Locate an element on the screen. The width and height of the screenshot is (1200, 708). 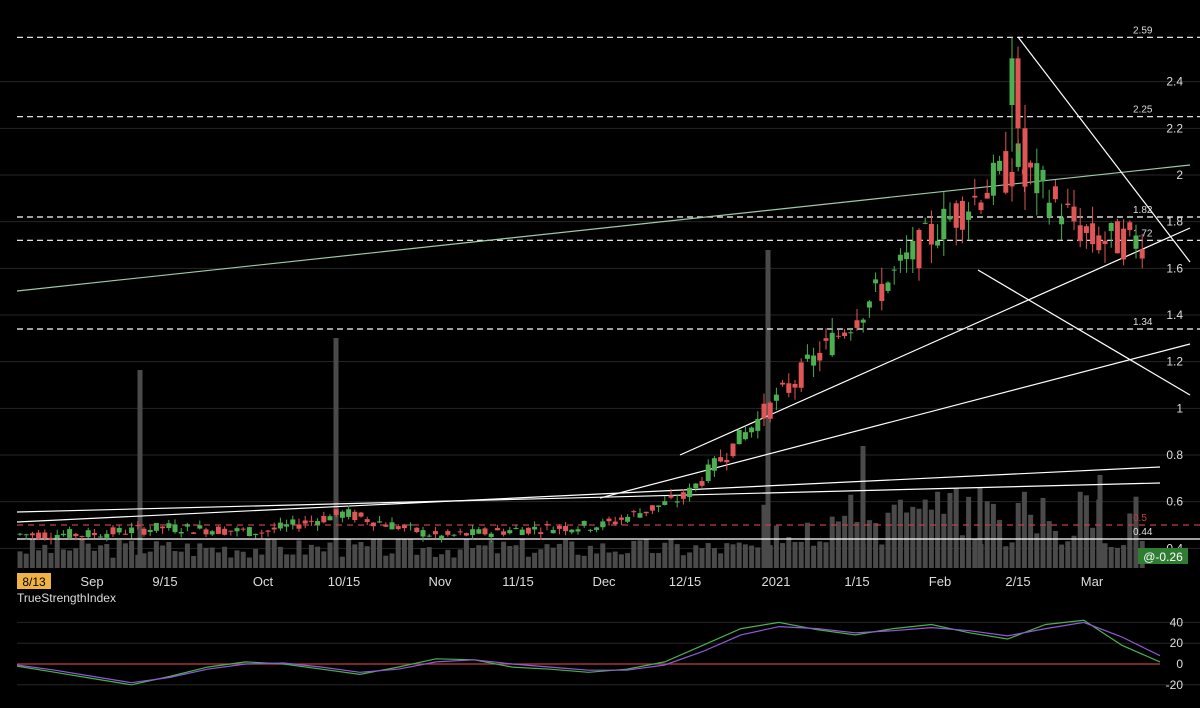
tsi-series-line is located at coordinates (588, 652).